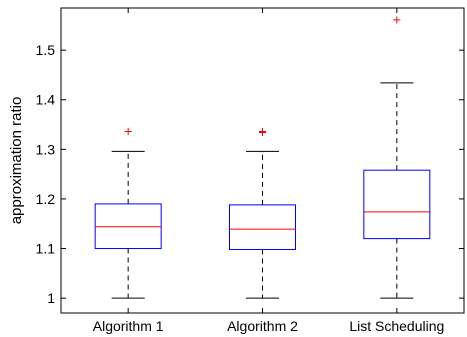 The image size is (467, 337). Describe the element at coordinates (51, 298) in the screenshot. I see `y-tick-label: 1` at that location.